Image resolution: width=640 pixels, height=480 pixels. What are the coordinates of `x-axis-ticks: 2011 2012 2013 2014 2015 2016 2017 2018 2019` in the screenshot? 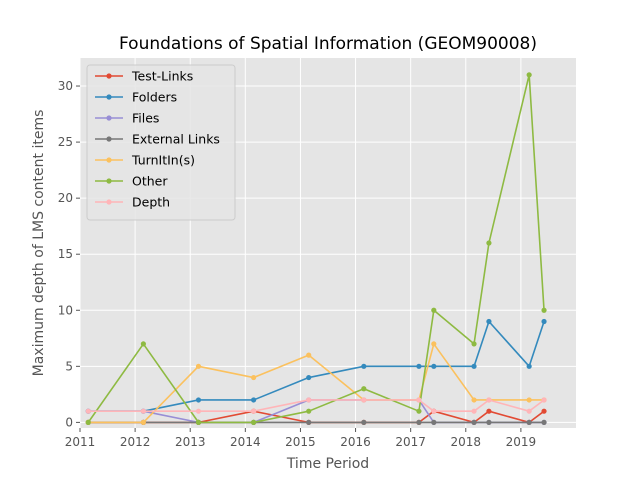 It's located at (300, 438).